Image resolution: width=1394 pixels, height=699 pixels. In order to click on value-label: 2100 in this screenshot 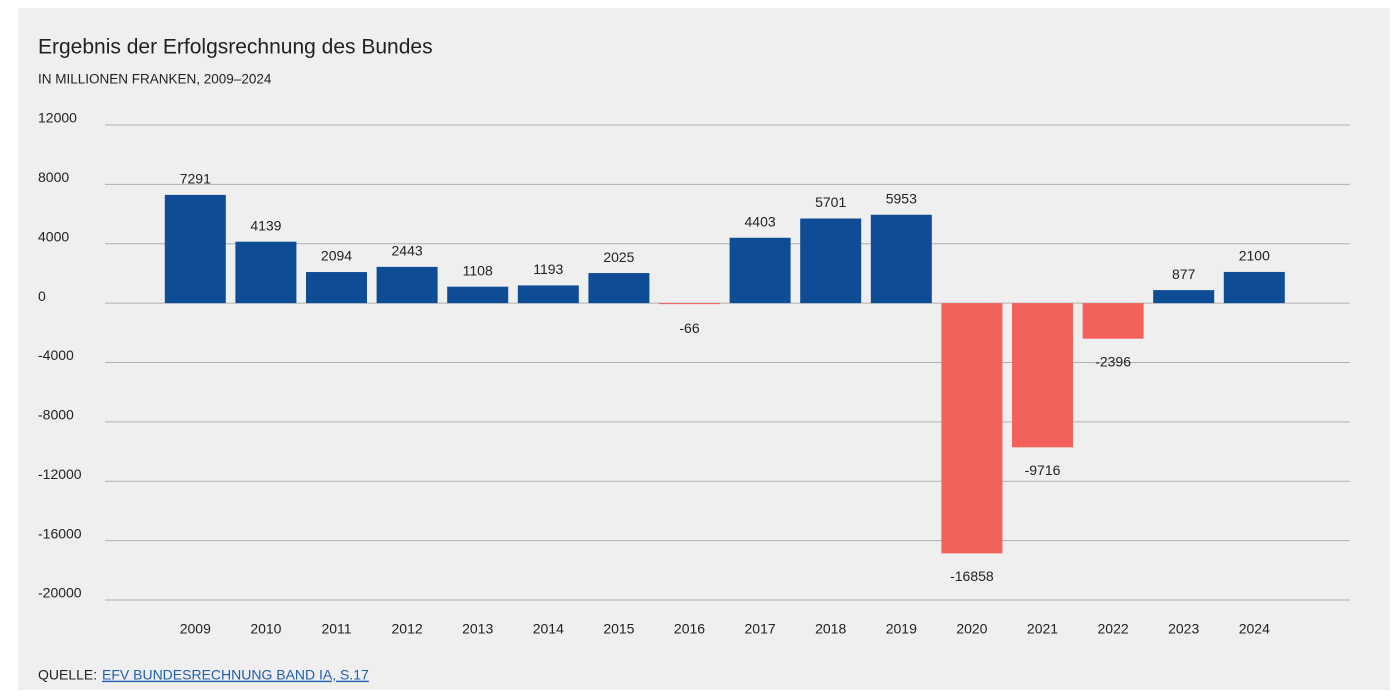, I will do `click(1254, 256)`.